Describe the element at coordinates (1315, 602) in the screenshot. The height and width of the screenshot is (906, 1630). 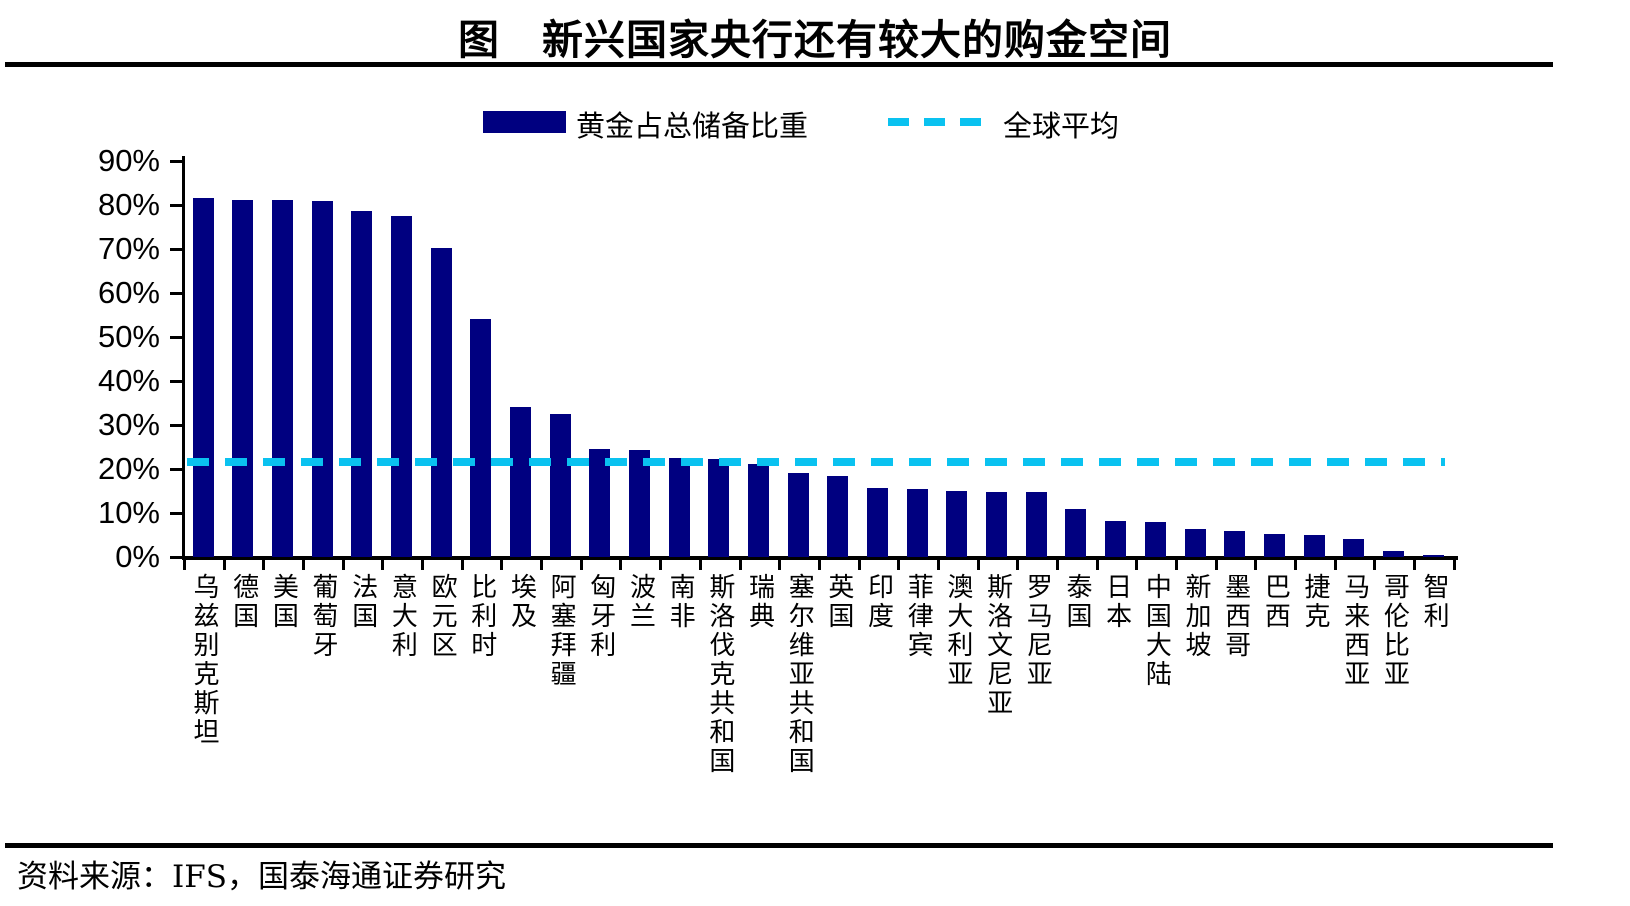
I see `x-axis-label-捷克: 捷克` at that location.